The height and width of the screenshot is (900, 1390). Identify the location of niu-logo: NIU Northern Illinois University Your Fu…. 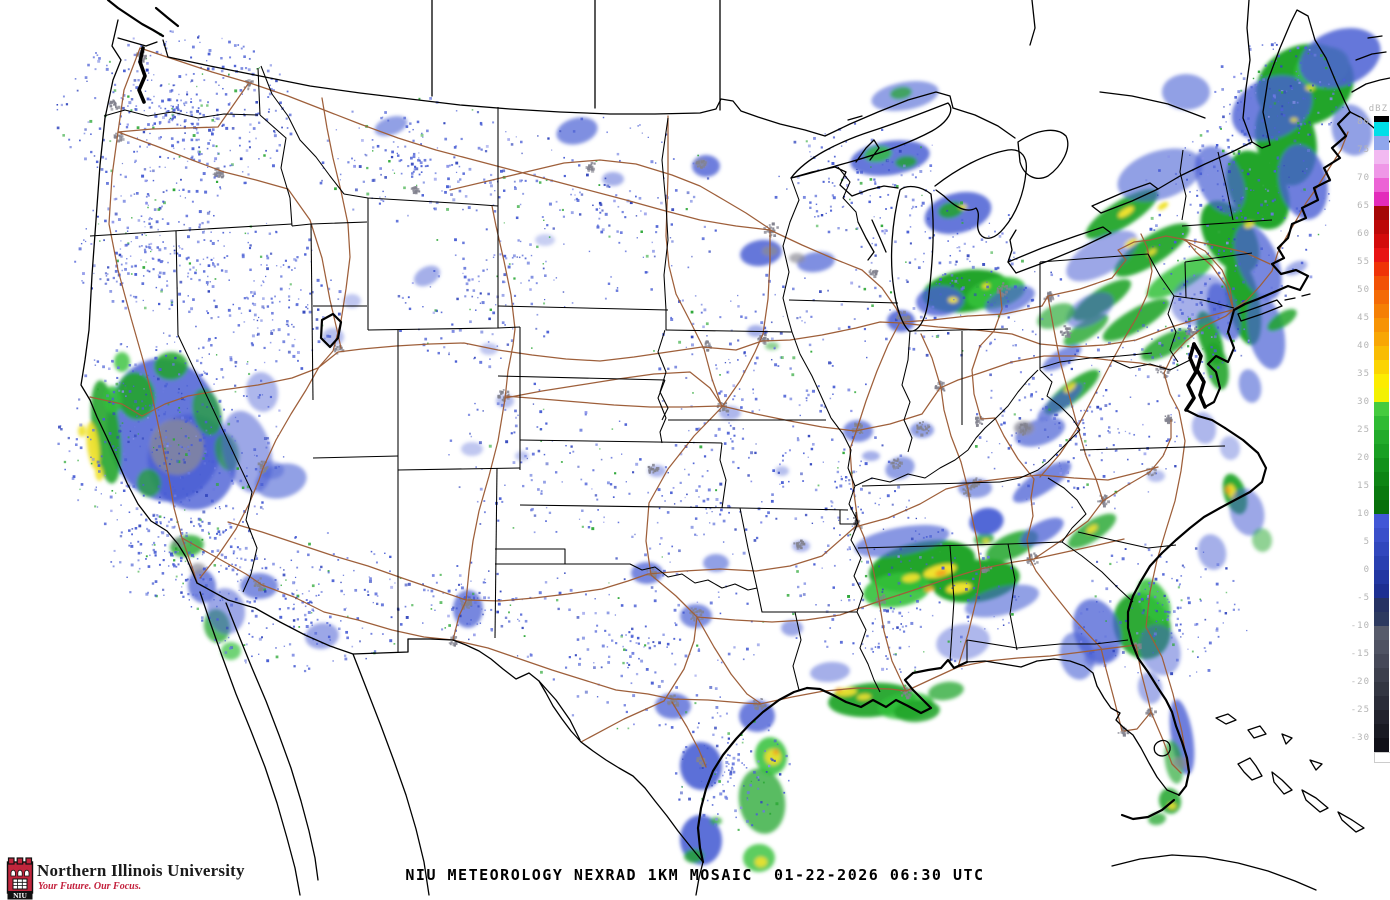
(146, 878).